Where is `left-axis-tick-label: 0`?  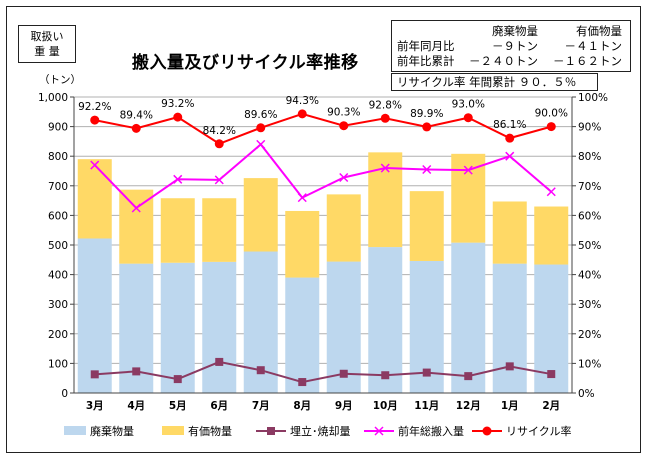 left-axis-tick-label: 0 is located at coordinates (64, 394).